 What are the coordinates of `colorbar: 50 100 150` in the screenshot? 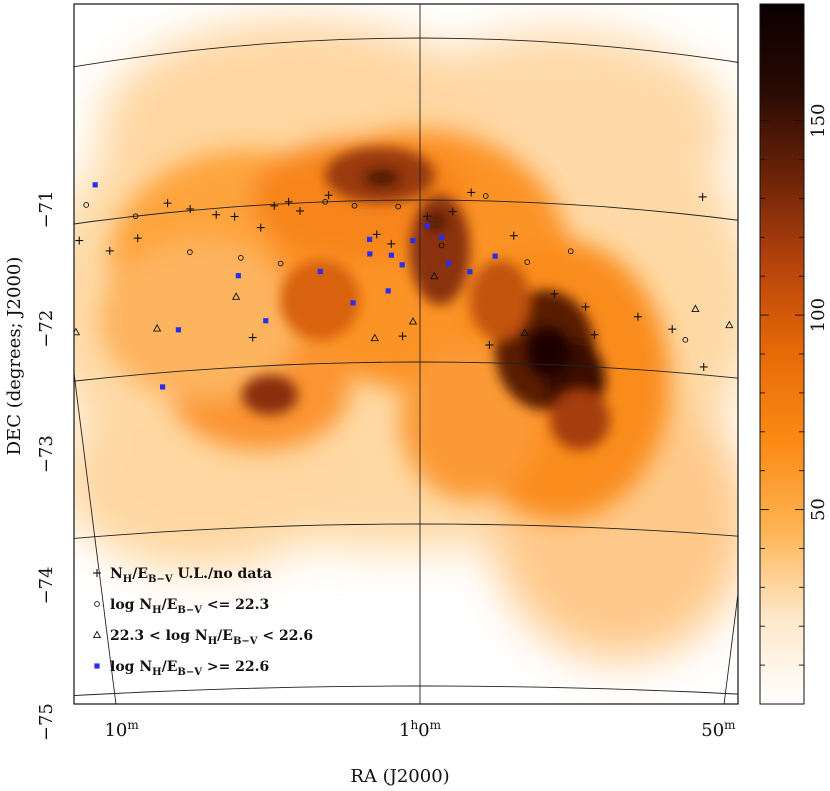 It's located at (794, 354).